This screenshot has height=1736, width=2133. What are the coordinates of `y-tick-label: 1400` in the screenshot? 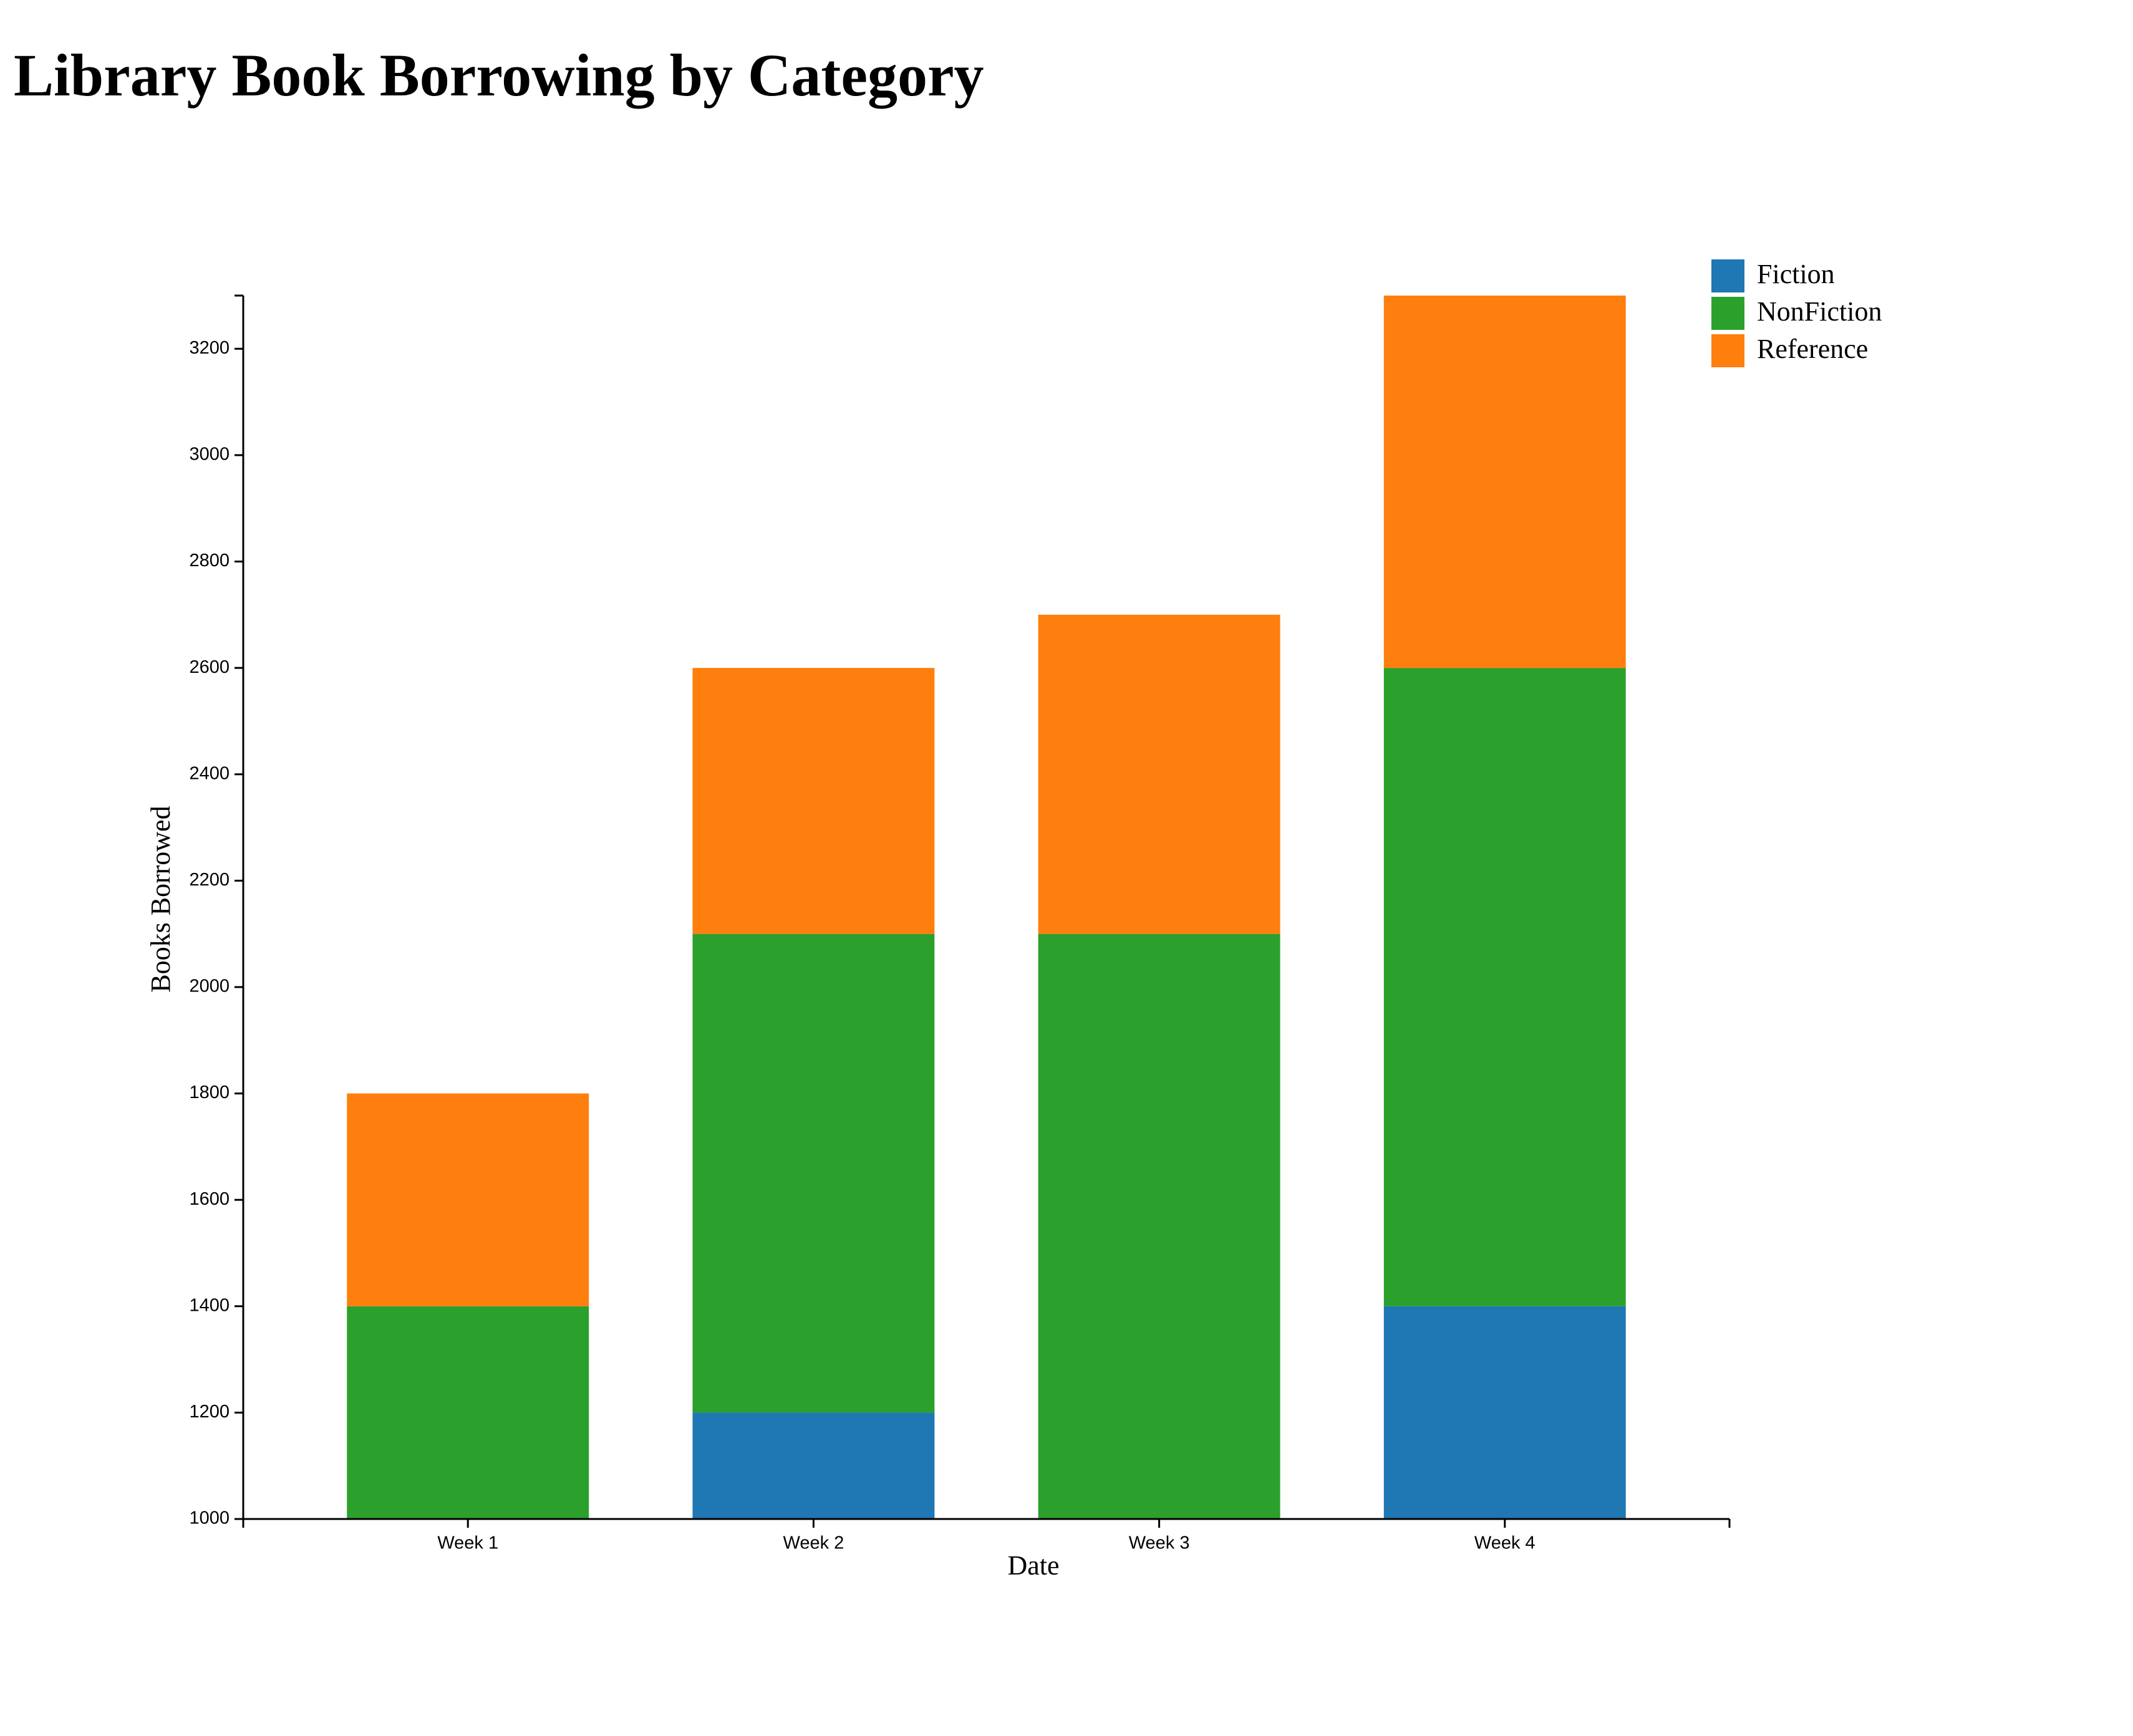 It's located at (209, 1305).